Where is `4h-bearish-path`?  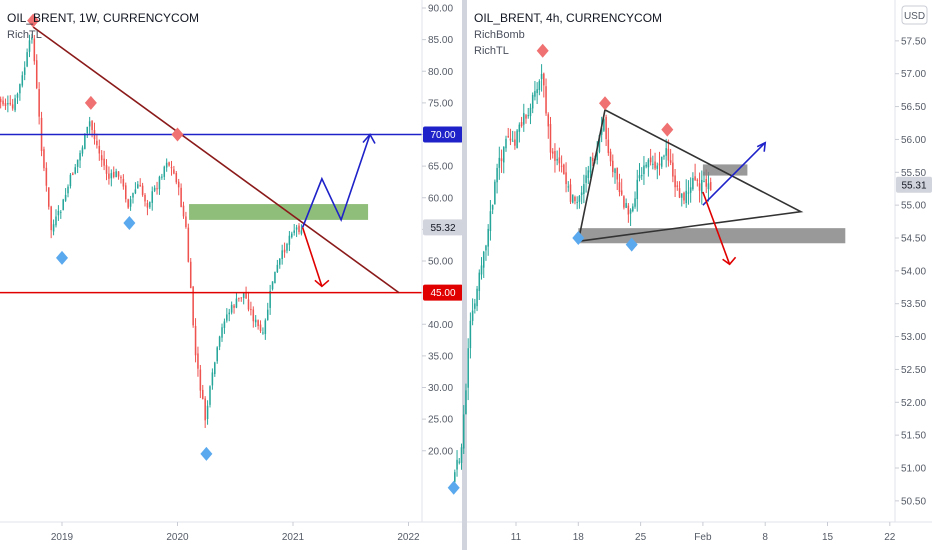
4h-bearish-path is located at coordinates (716, 228).